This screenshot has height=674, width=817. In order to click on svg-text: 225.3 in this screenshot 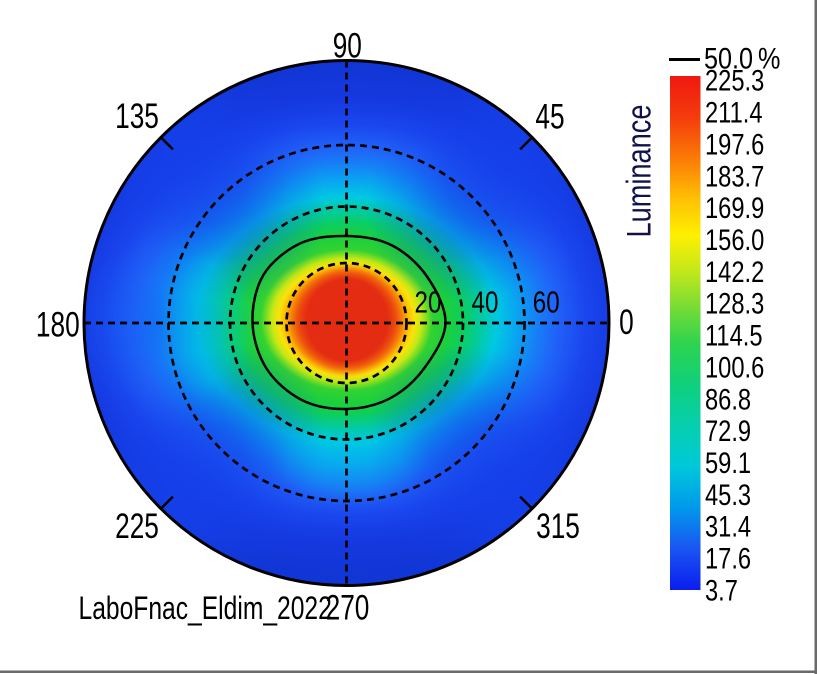, I will do `click(734, 80)`.